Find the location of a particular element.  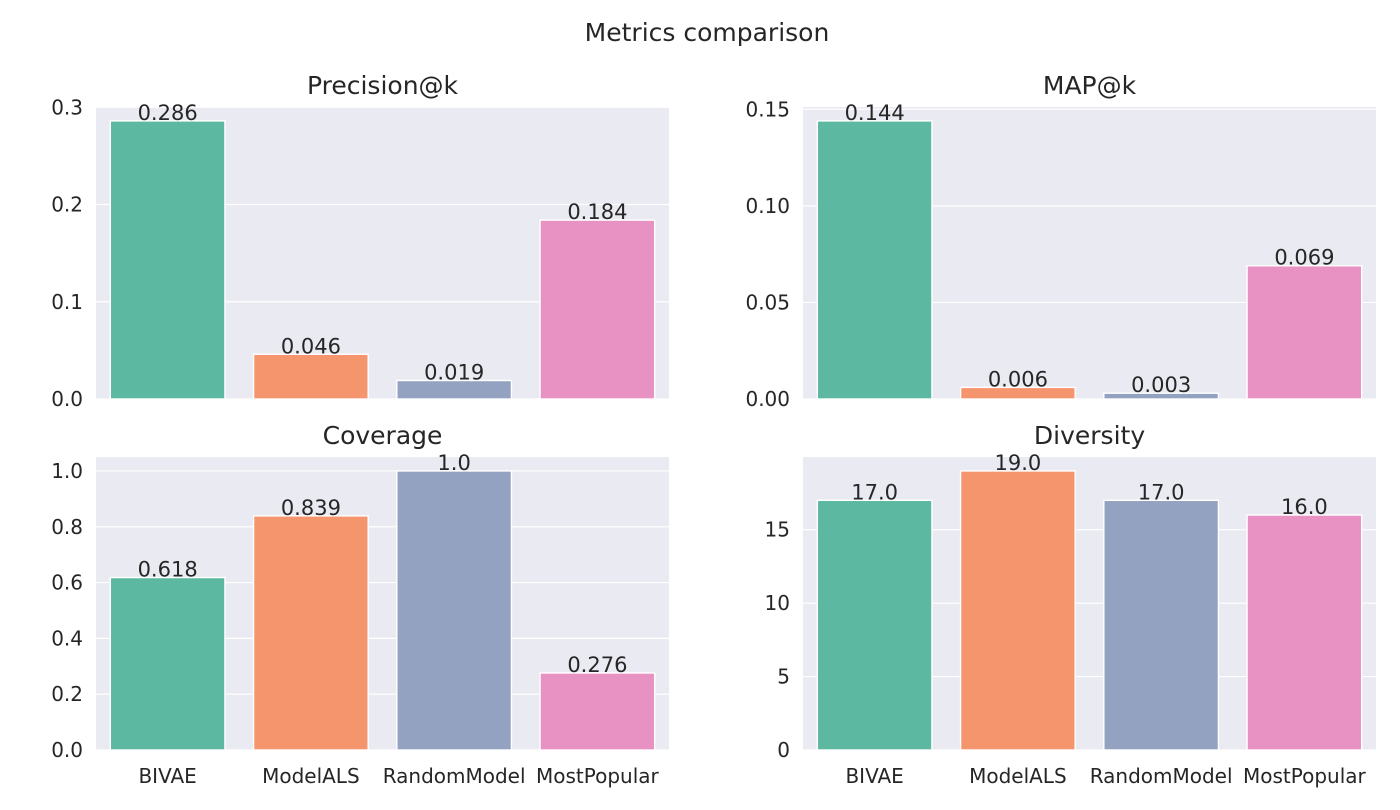

map-bar-randommodel is located at coordinates (1161, 396).